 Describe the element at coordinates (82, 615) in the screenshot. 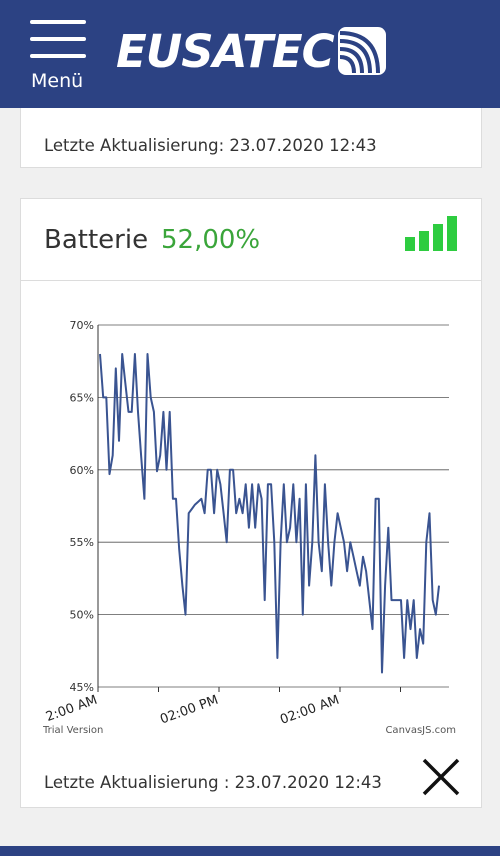

I see `y-tick-label: 50%` at that location.